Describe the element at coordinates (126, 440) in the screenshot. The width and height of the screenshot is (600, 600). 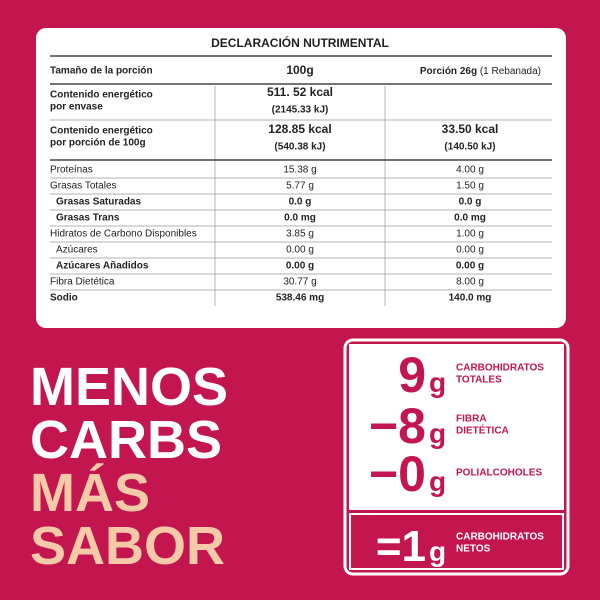
I see `promo-line: CARBS` at that location.